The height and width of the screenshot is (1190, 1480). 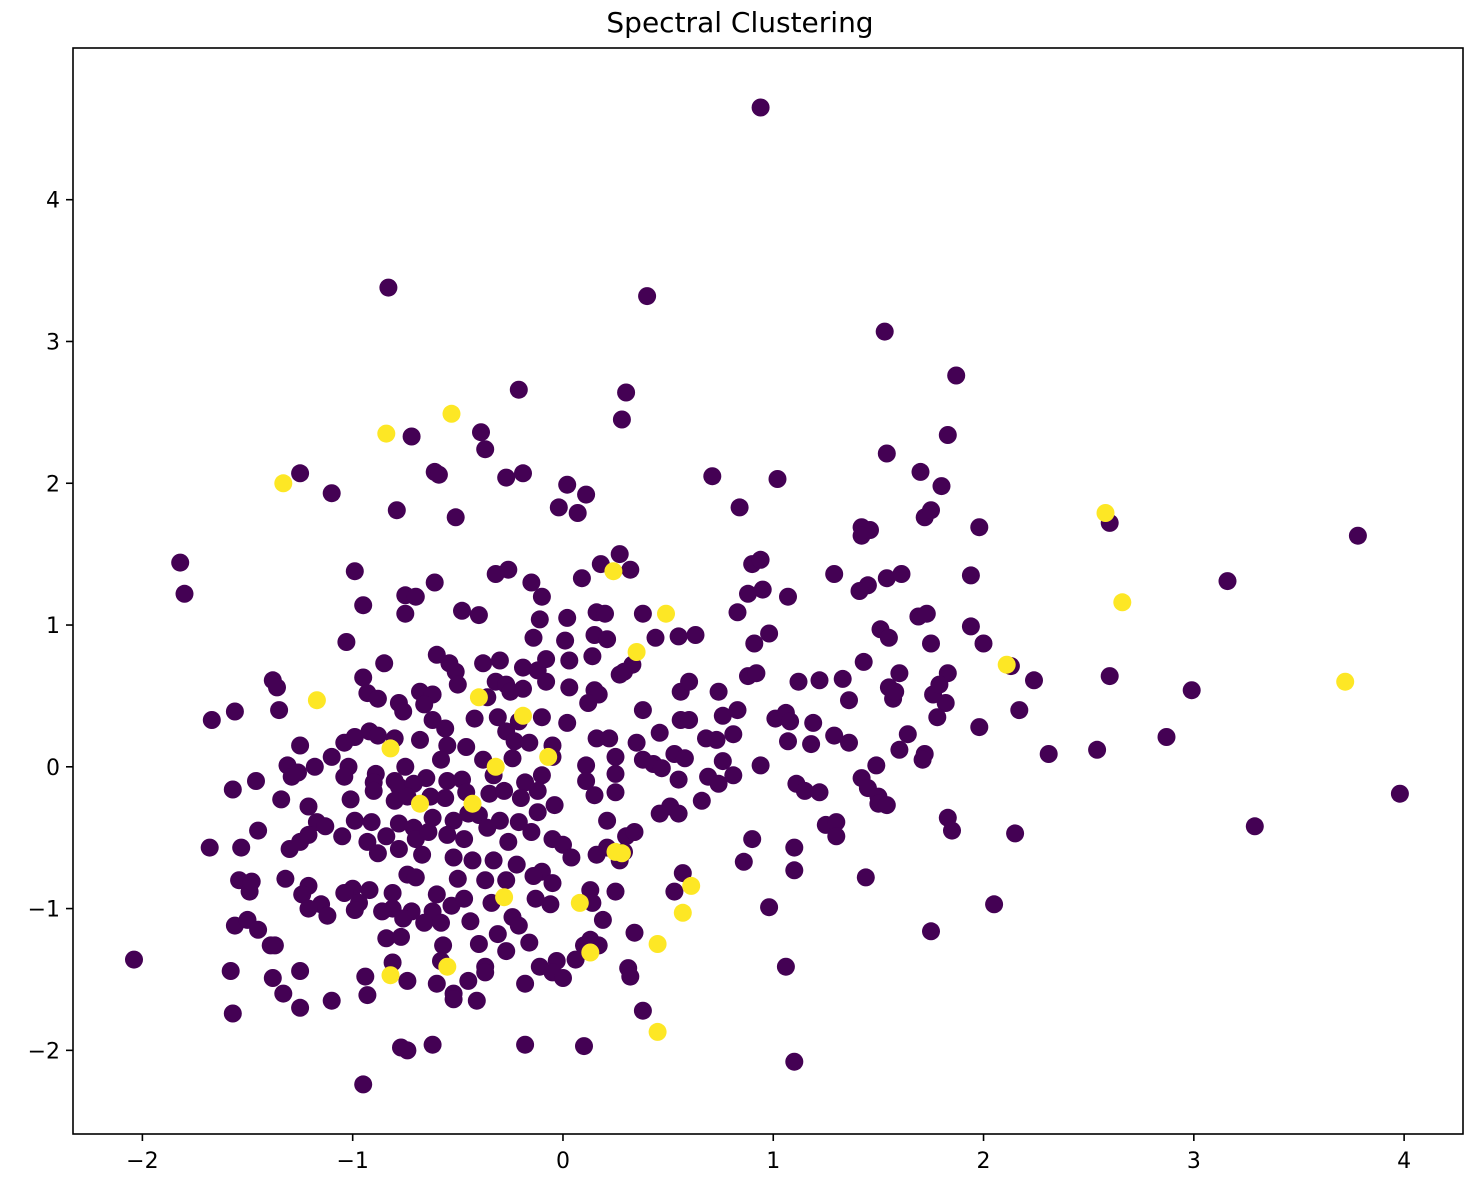 What do you see at coordinates (44, 1051) in the screenshot?
I see `y-tick-label-0: −2` at bounding box center [44, 1051].